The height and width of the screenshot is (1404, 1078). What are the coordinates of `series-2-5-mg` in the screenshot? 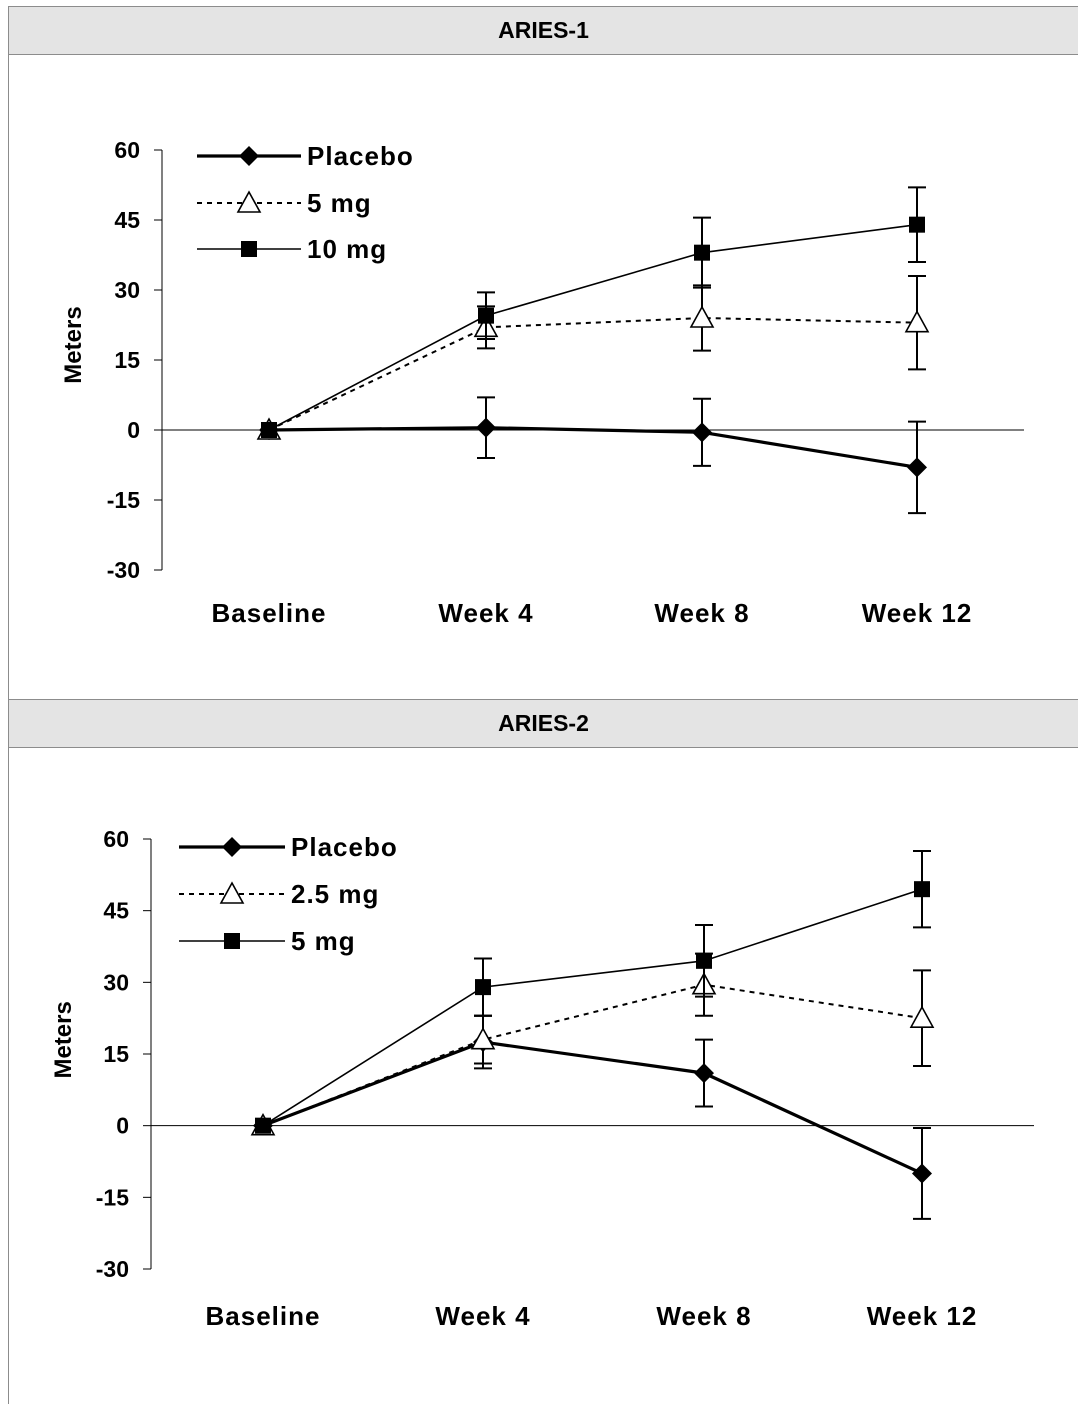 It's located at (592, 1044).